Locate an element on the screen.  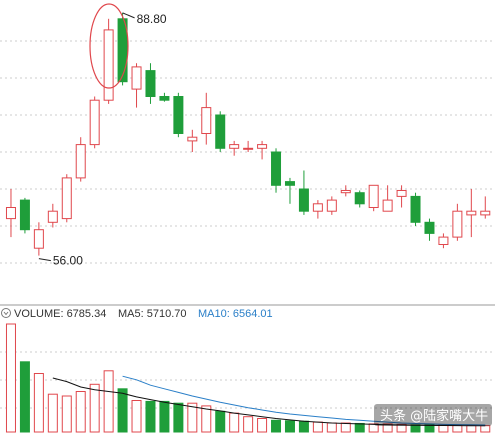
watermark: 头条 @陆家嘴大牛 is located at coordinates (433, 415).